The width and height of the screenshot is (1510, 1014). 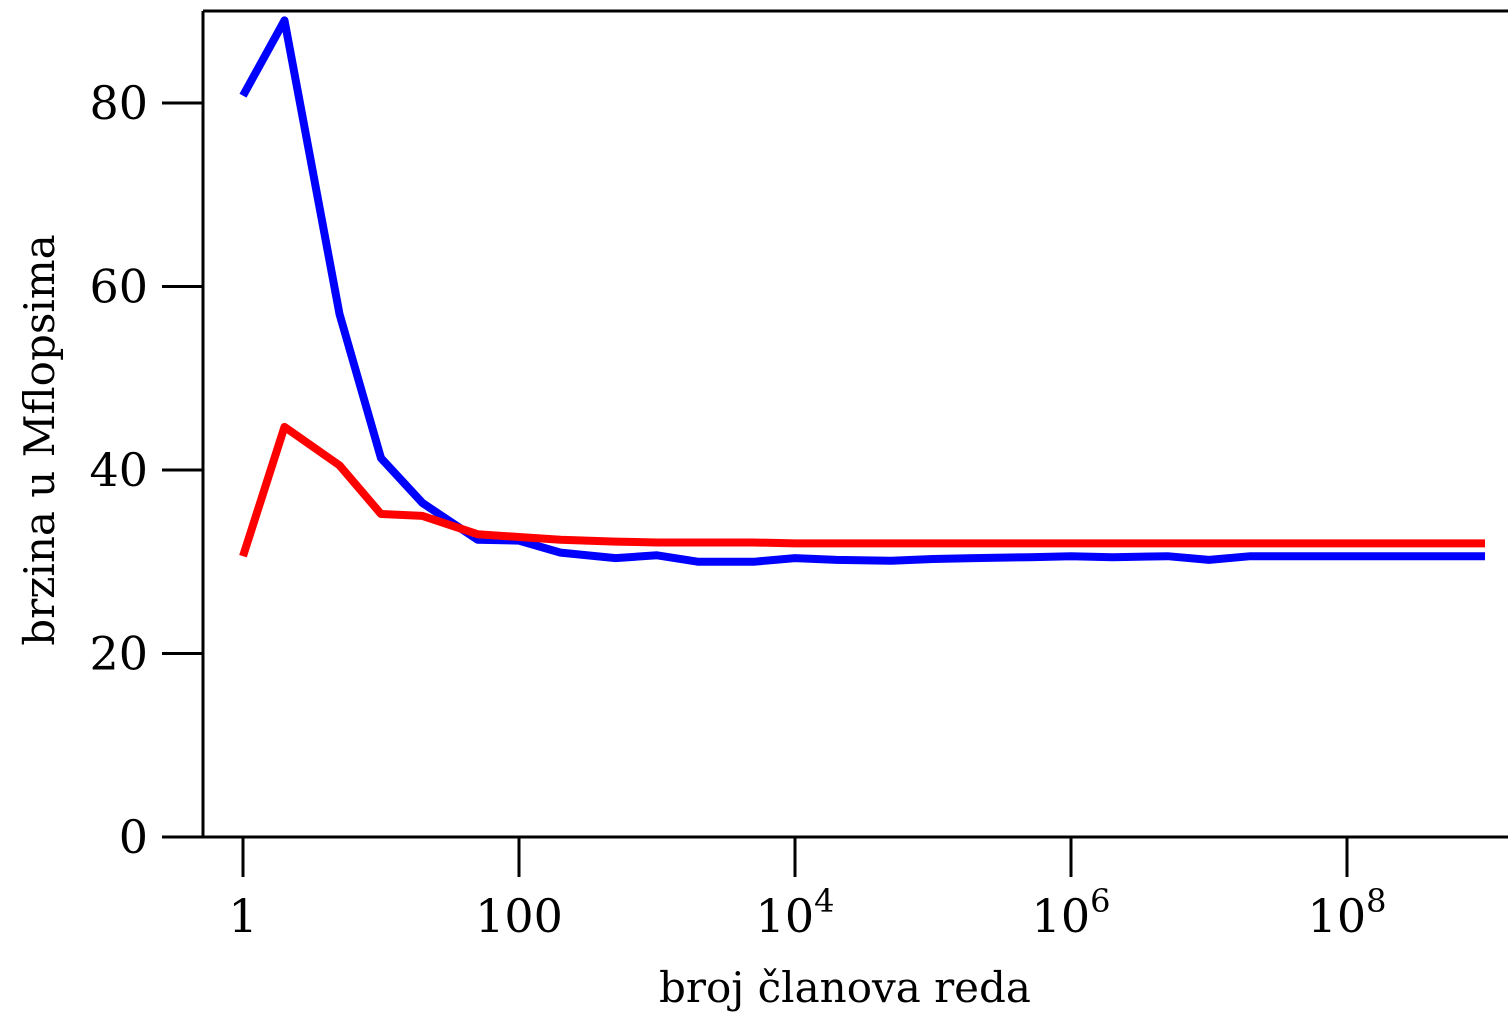 I want to click on x-tick-label-base: 1, so click(x=242, y=916).